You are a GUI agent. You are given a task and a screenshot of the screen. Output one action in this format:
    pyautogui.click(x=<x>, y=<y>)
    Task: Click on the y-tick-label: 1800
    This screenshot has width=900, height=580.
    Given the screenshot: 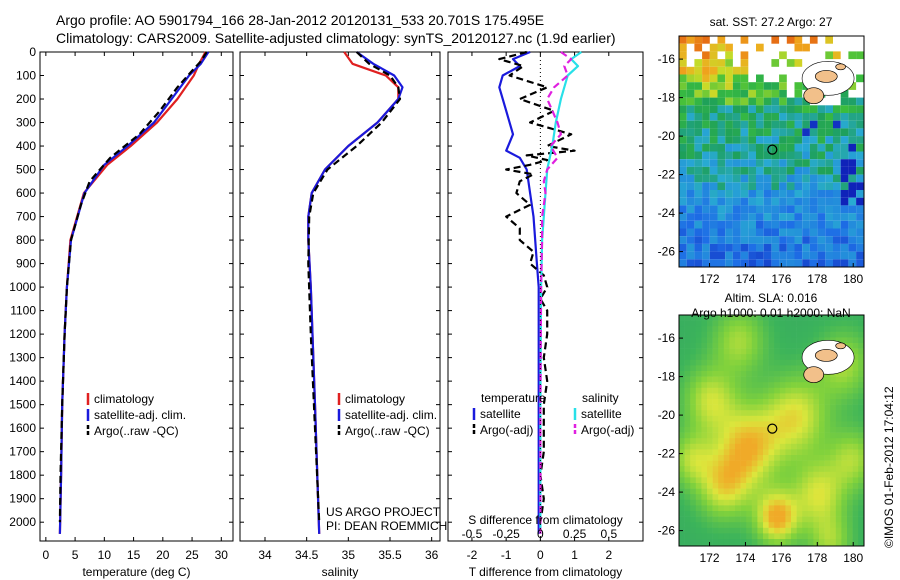 What is the action you would take?
    pyautogui.click(x=22, y=475)
    